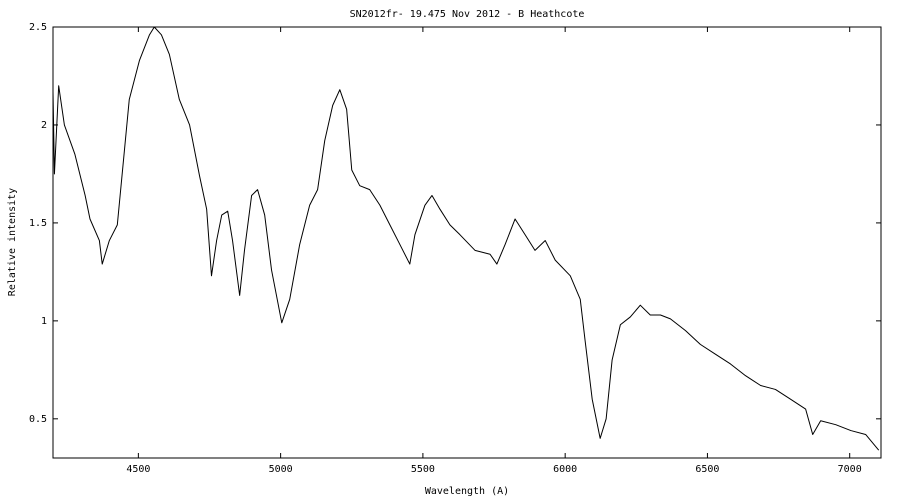 The width and height of the screenshot is (900, 500). What do you see at coordinates (281, 469) in the screenshot?
I see `x-tick-label: 5000` at bounding box center [281, 469].